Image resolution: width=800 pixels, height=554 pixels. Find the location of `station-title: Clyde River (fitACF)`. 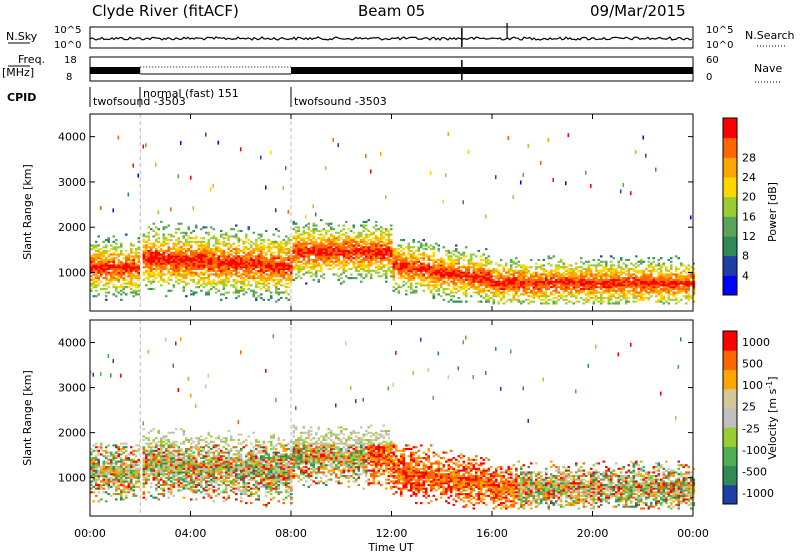

station-title: Clyde River (fitACF) is located at coordinates (165, 11).